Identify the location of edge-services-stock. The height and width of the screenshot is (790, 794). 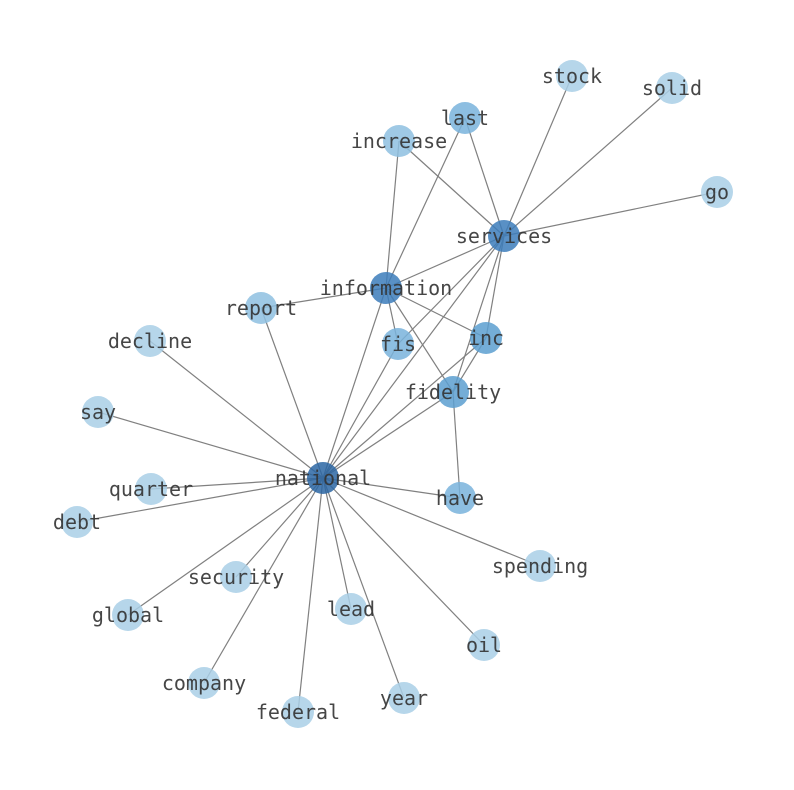
(538, 156).